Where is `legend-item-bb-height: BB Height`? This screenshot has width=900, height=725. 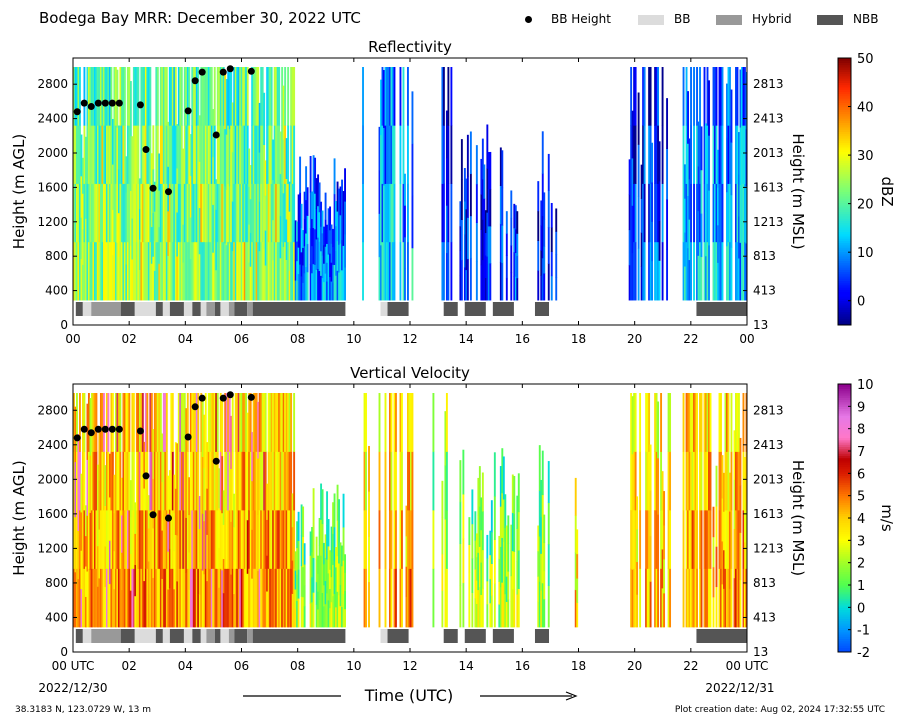
legend-item-bb-height: BB Height is located at coordinates (579, 19).